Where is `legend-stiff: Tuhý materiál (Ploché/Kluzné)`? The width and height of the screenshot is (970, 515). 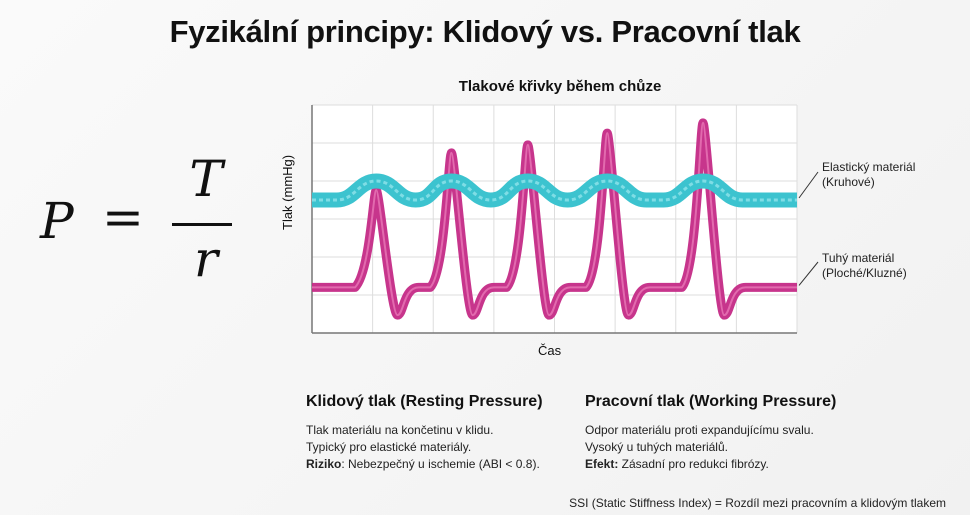 legend-stiff: Tuhý materiál (Ploché/Kluzné) is located at coordinates (864, 266).